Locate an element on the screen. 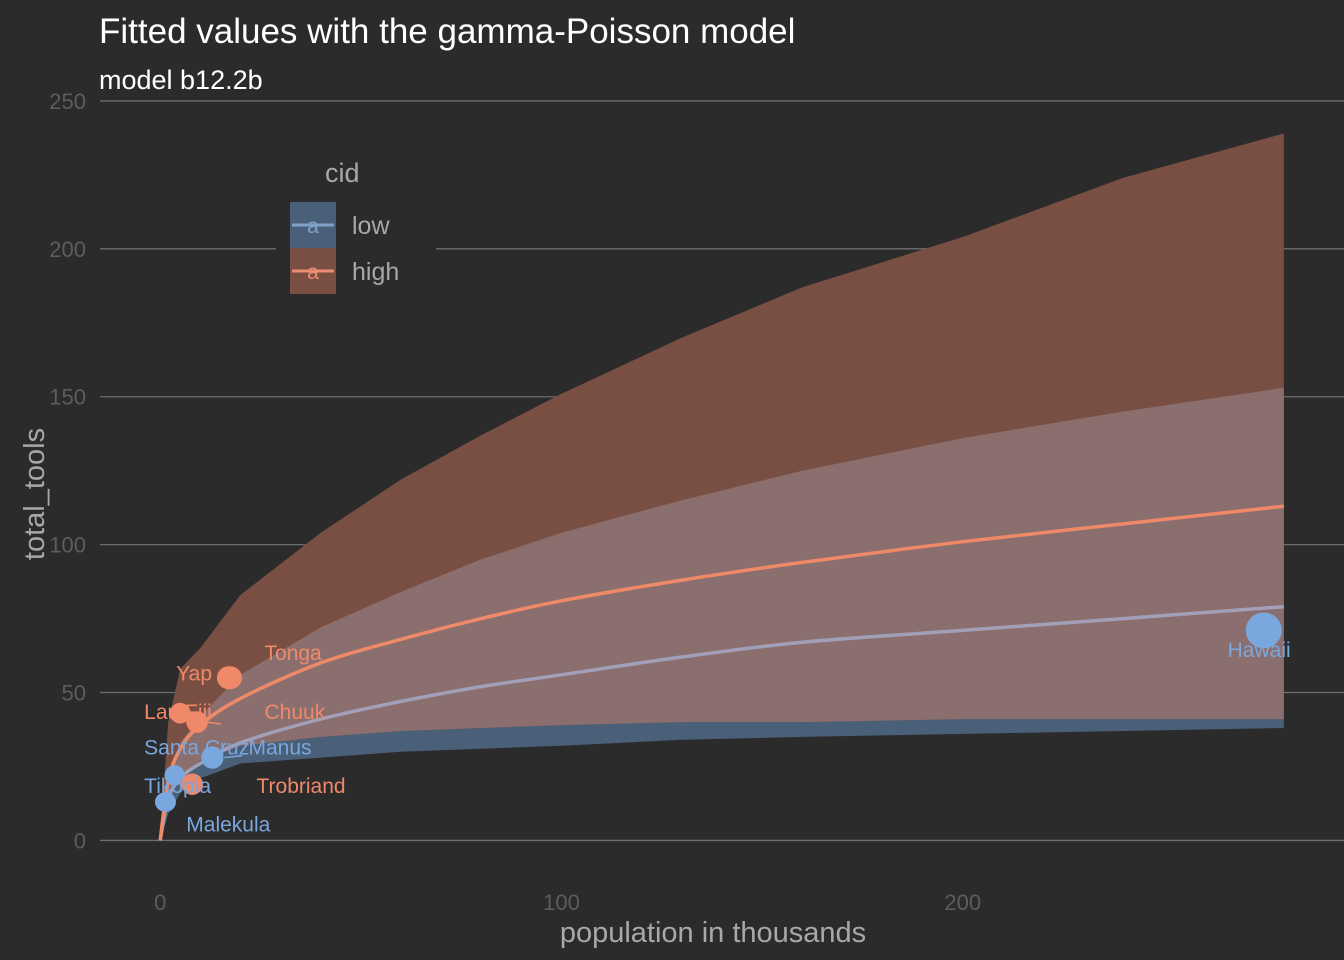 The width and height of the screenshot is (1344, 960). legend: cid a low a high is located at coordinates (356, 225).